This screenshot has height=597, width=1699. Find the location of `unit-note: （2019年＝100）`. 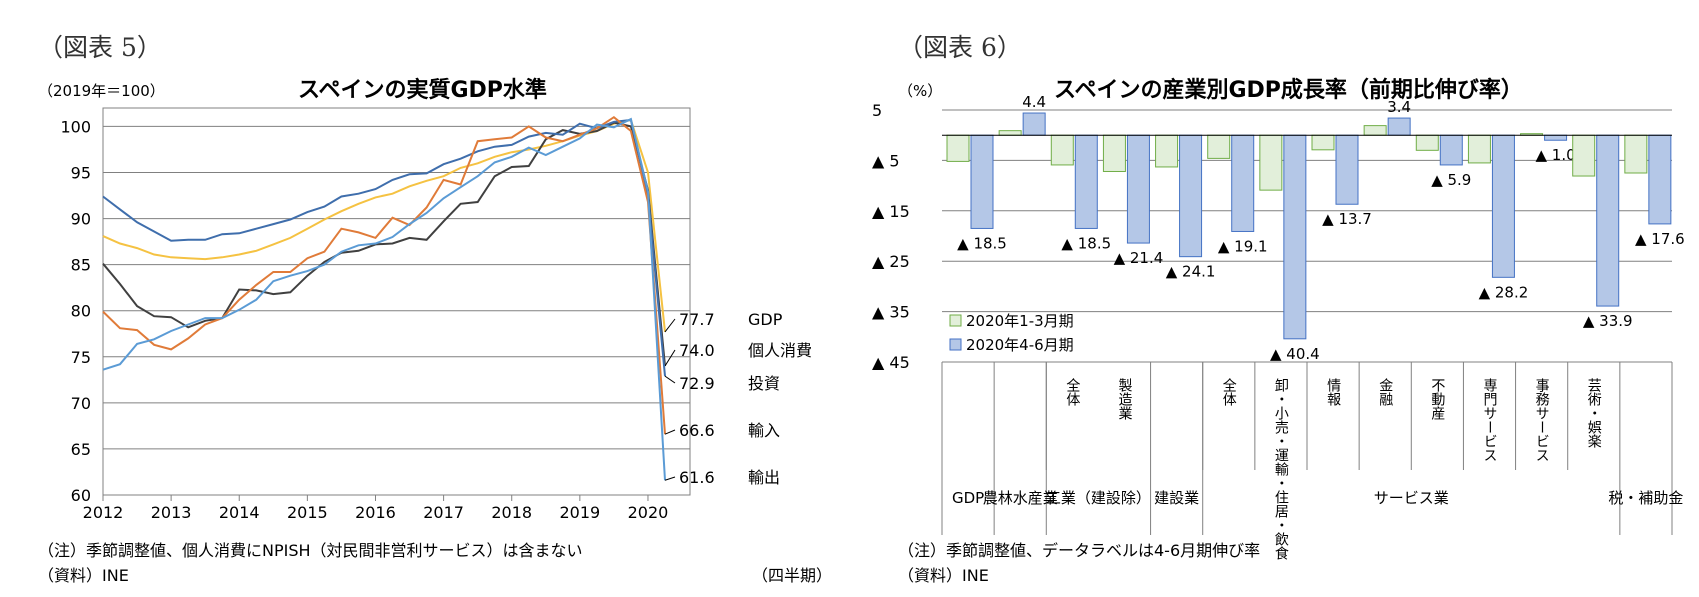

unit-note: （2019年＝100） is located at coordinates (101, 91).